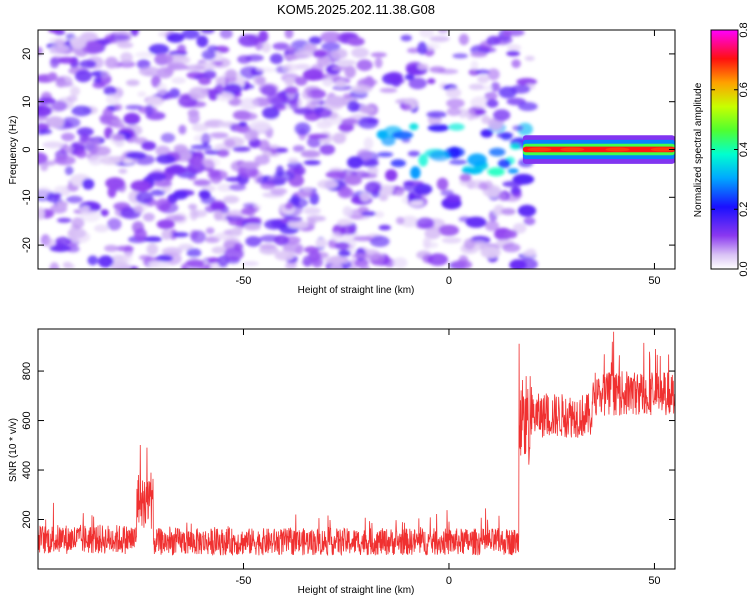  What do you see at coordinates (654, 281) in the screenshot?
I see `x-tick-label: 50` at bounding box center [654, 281].